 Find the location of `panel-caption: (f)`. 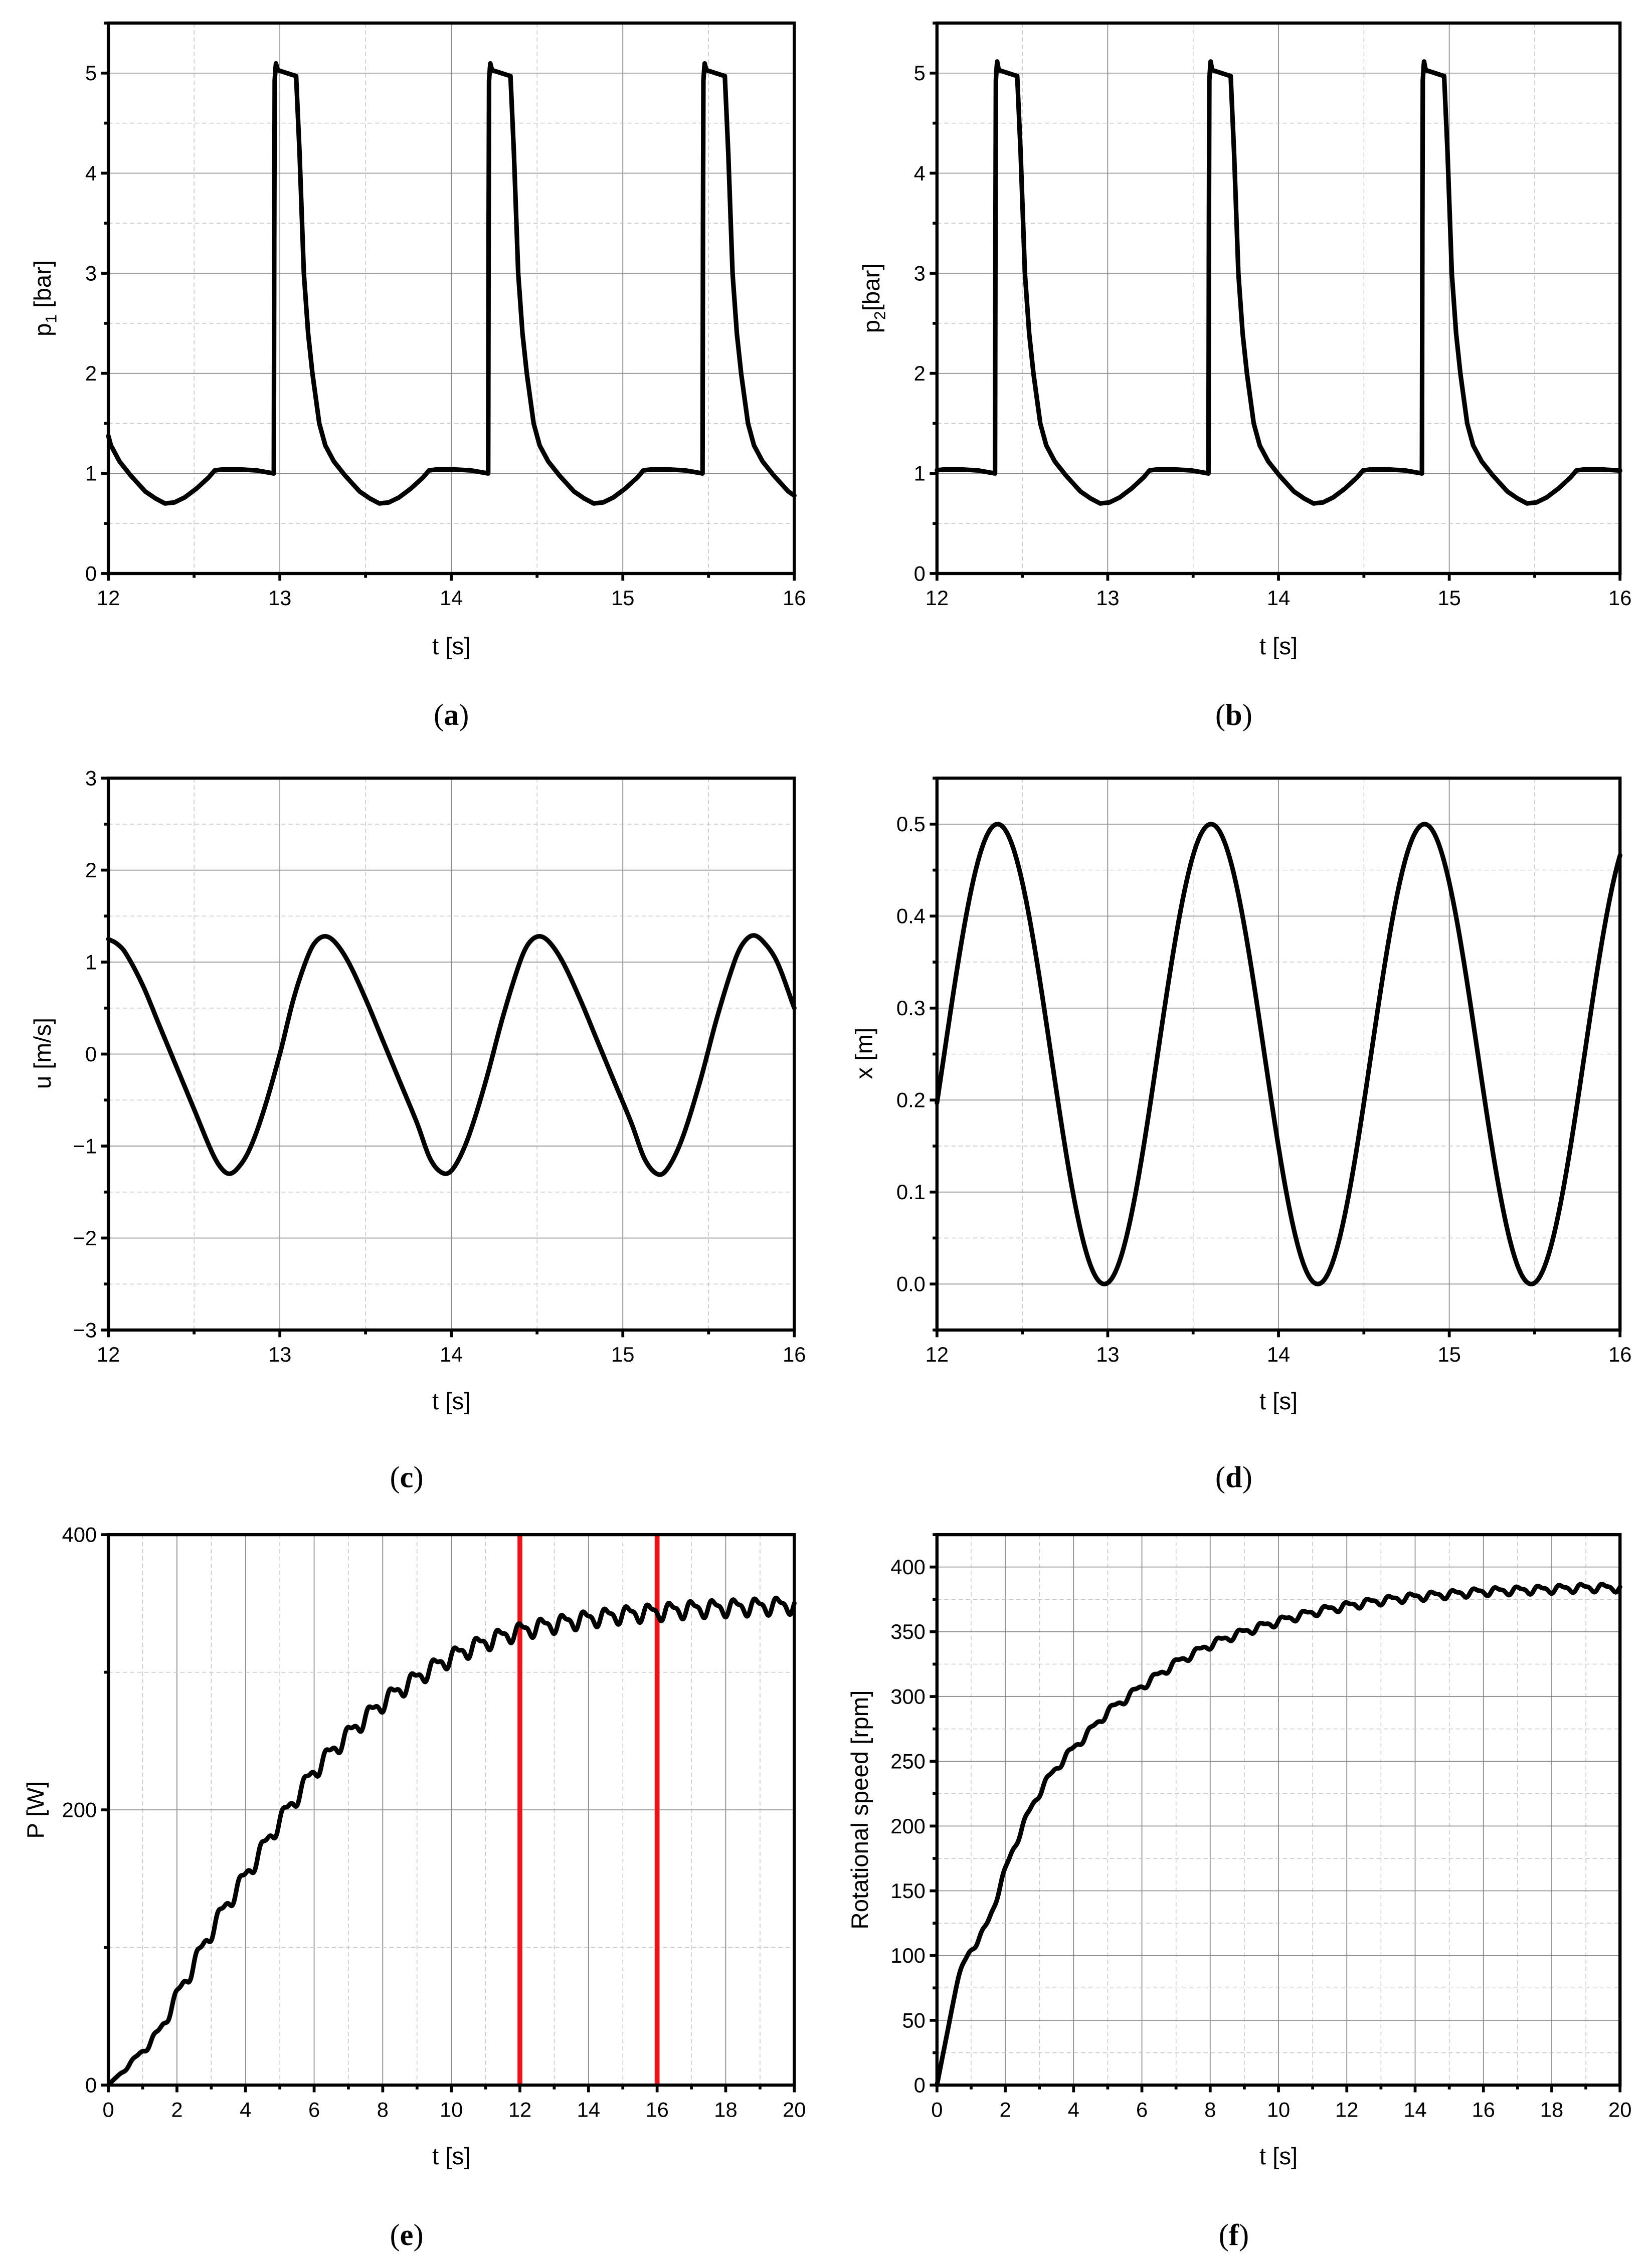

panel-caption: (f) is located at coordinates (1234, 2235).